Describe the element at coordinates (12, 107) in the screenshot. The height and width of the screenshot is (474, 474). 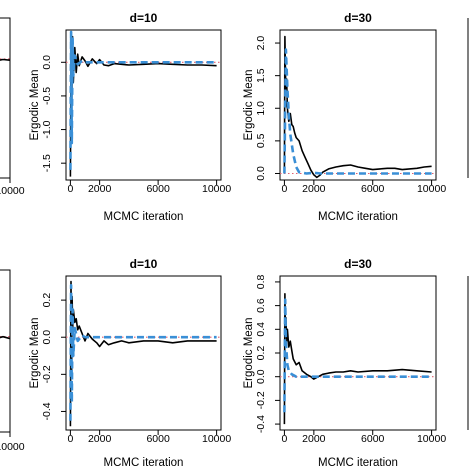
I see `panel-top-left-partial: 10000` at that location.